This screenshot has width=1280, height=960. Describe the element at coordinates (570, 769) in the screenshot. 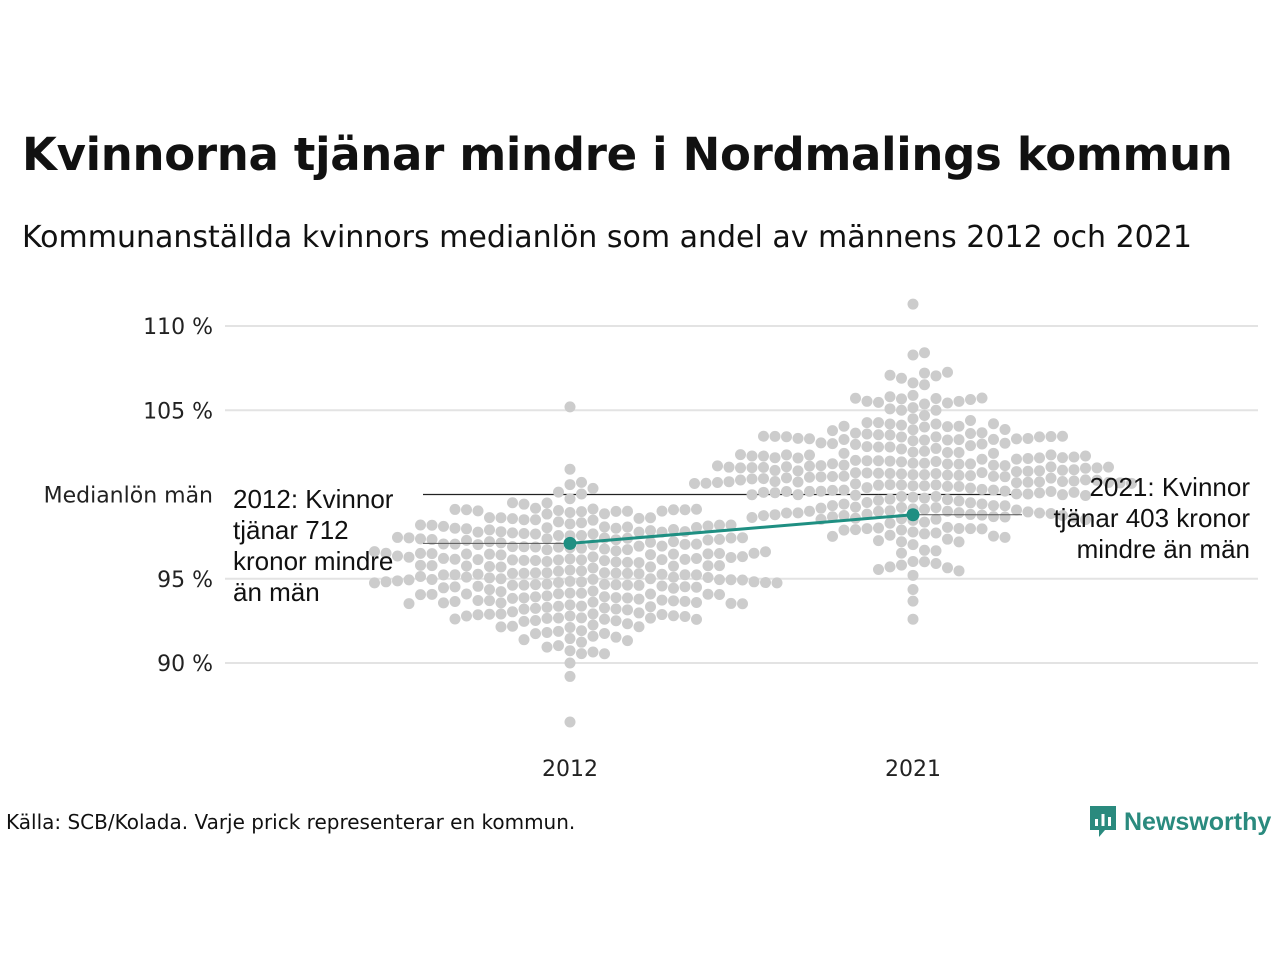

I see `x-tick-label: 2012` at that location.